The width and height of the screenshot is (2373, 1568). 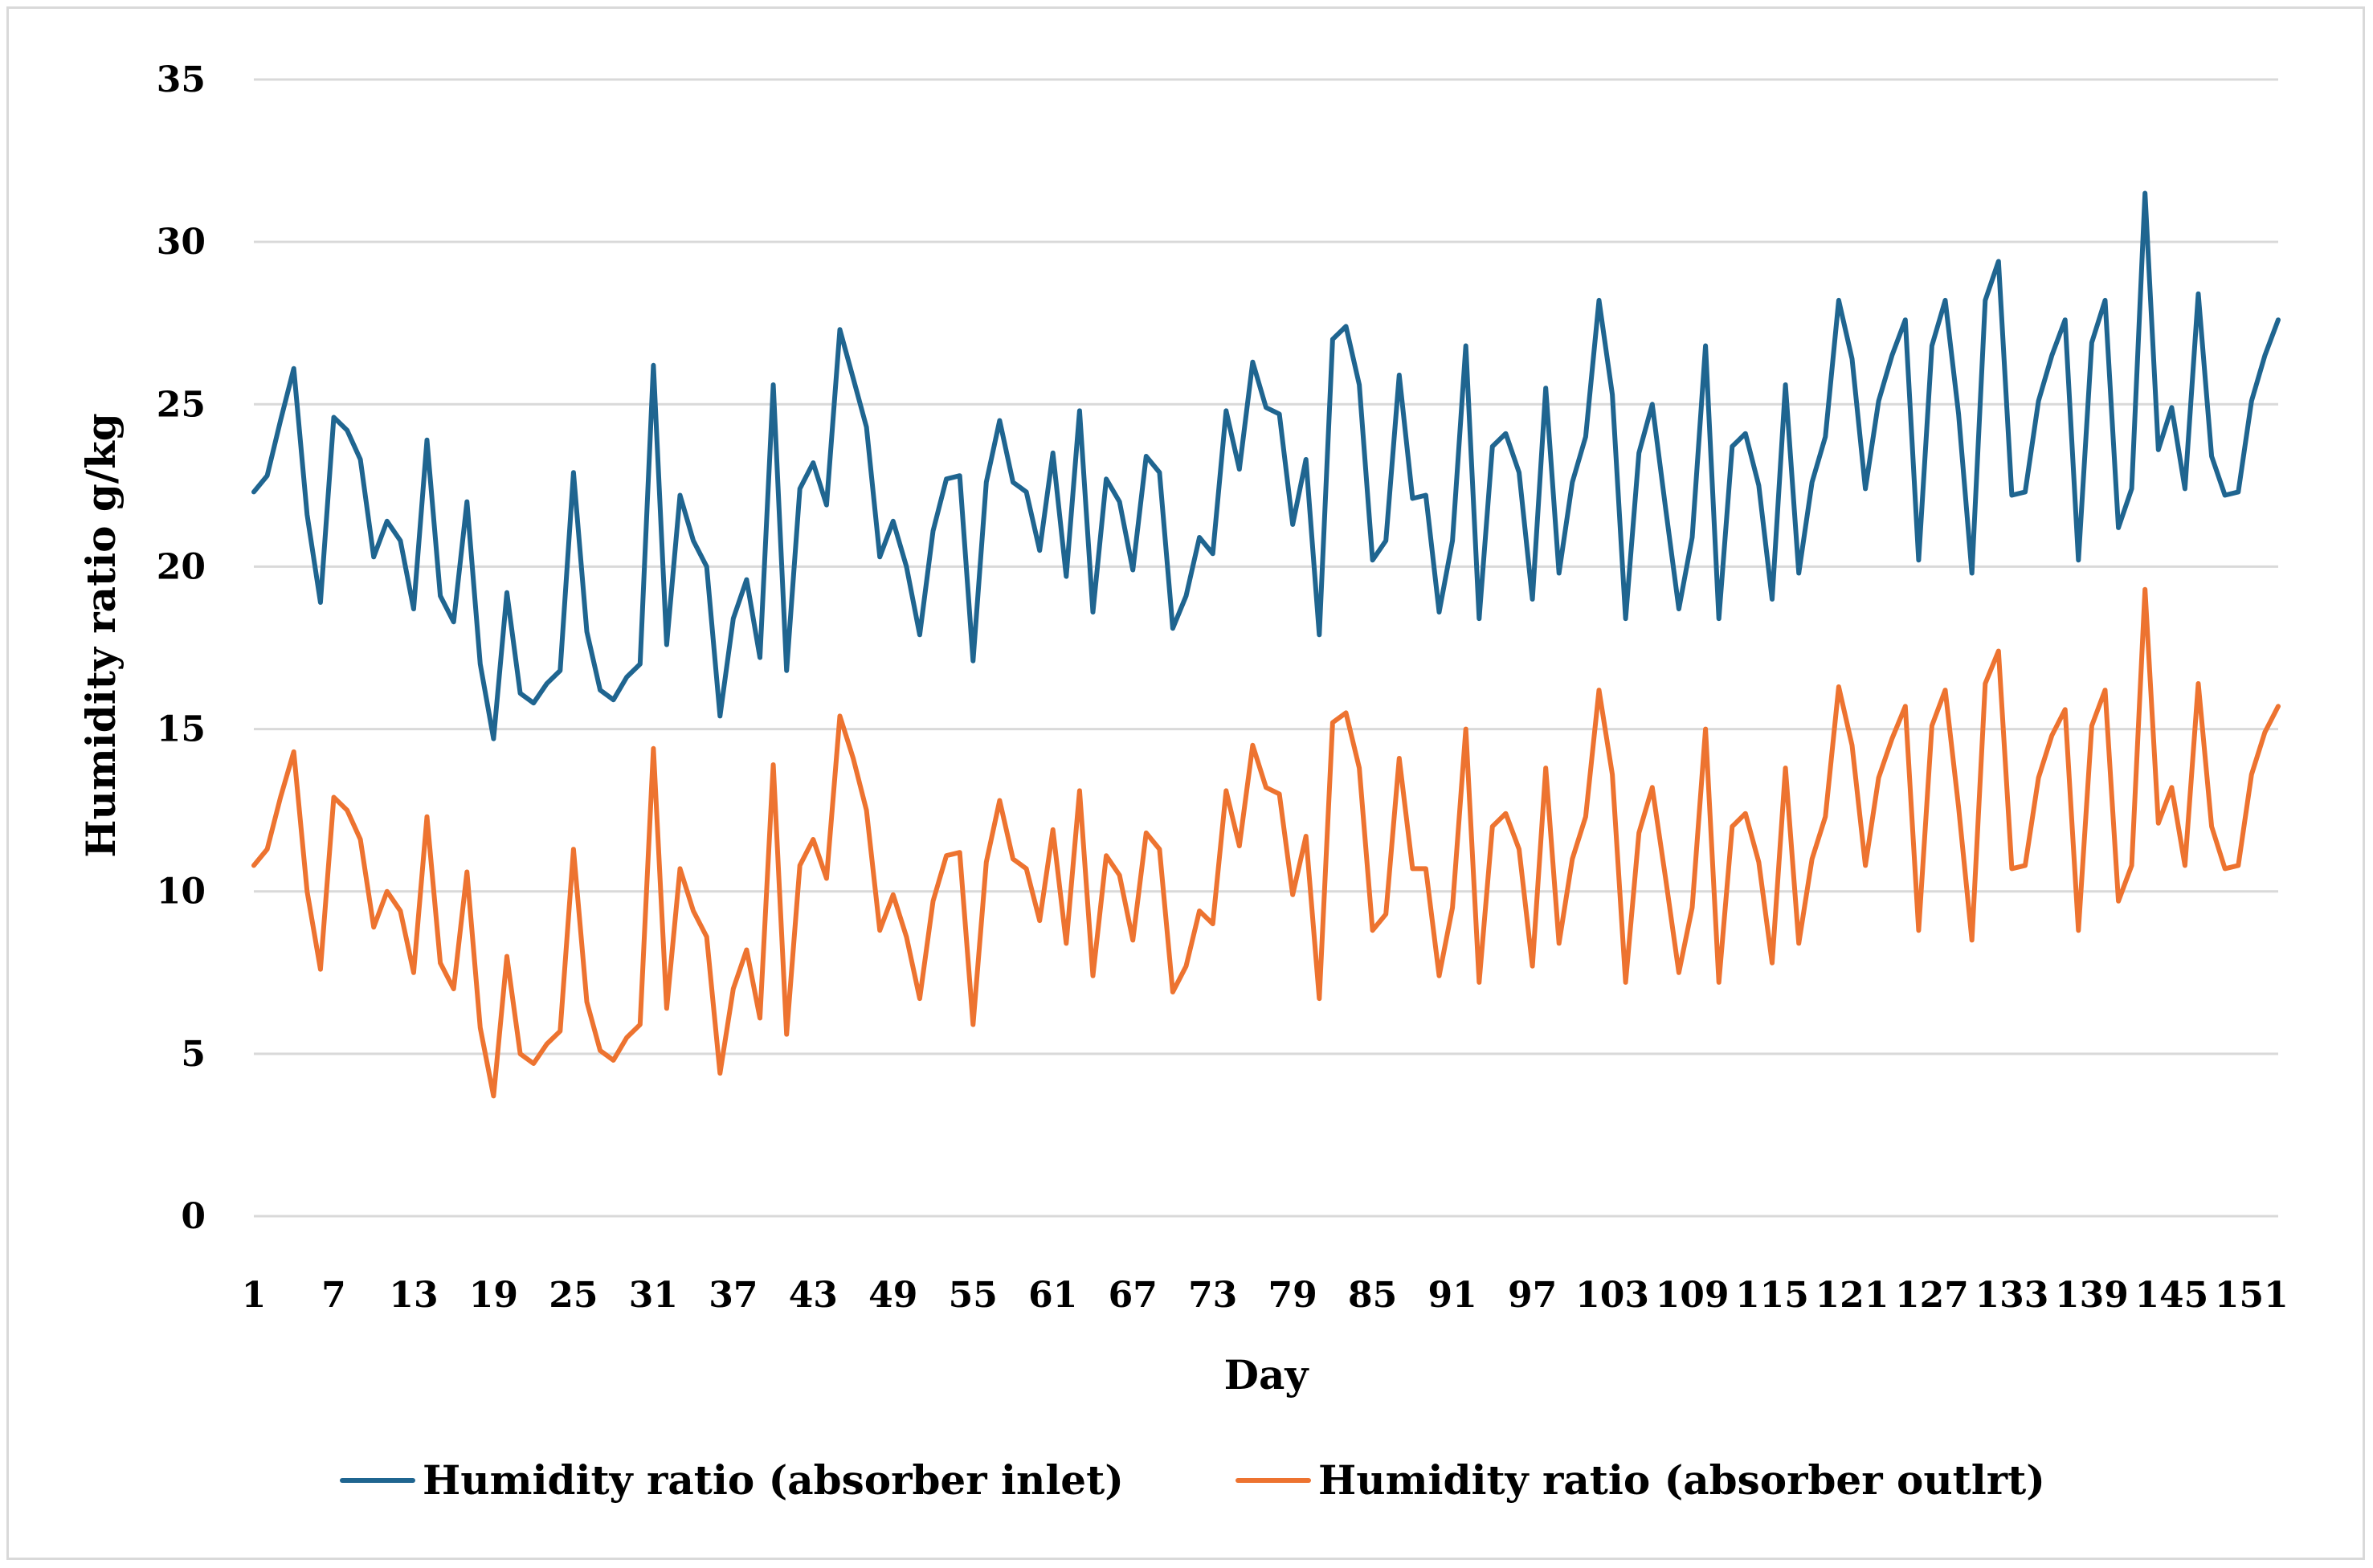 I want to click on x-tick-label: 85, so click(x=1373, y=1296).